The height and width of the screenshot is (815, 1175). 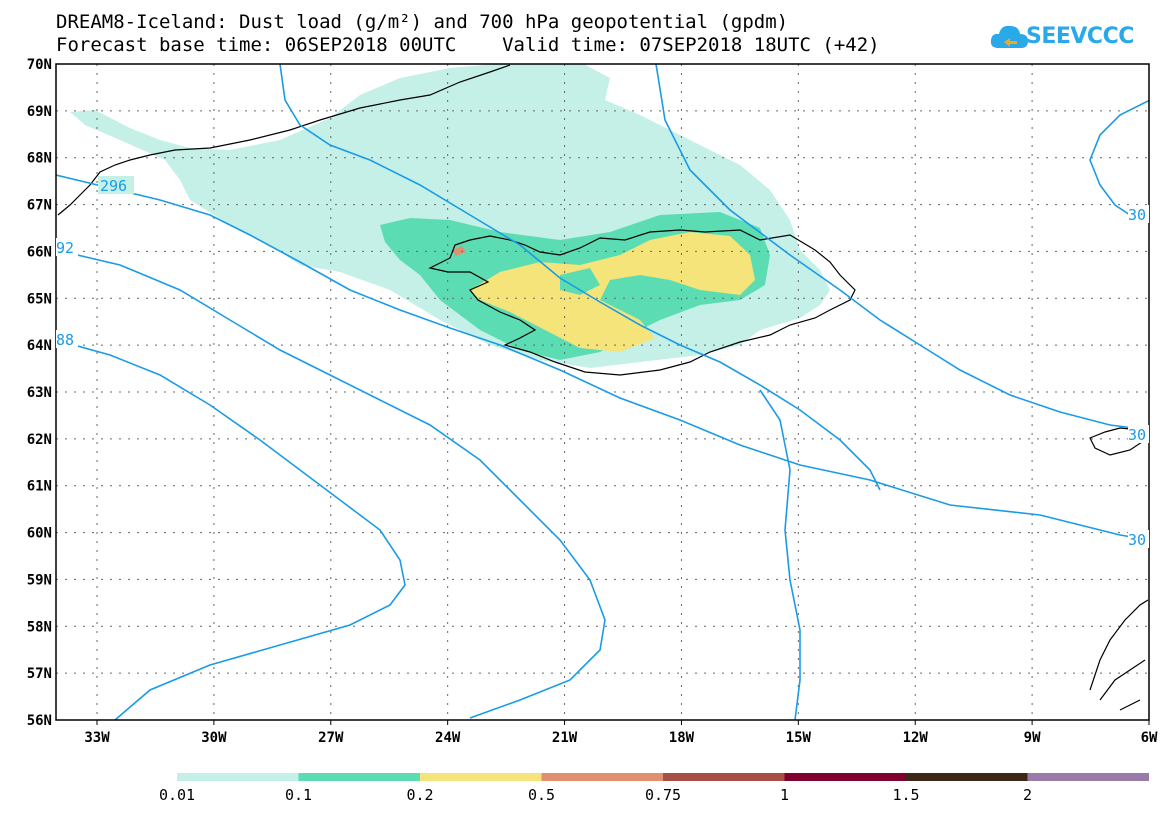 I want to click on latitude-label: 70N, so click(x=39, y=65).